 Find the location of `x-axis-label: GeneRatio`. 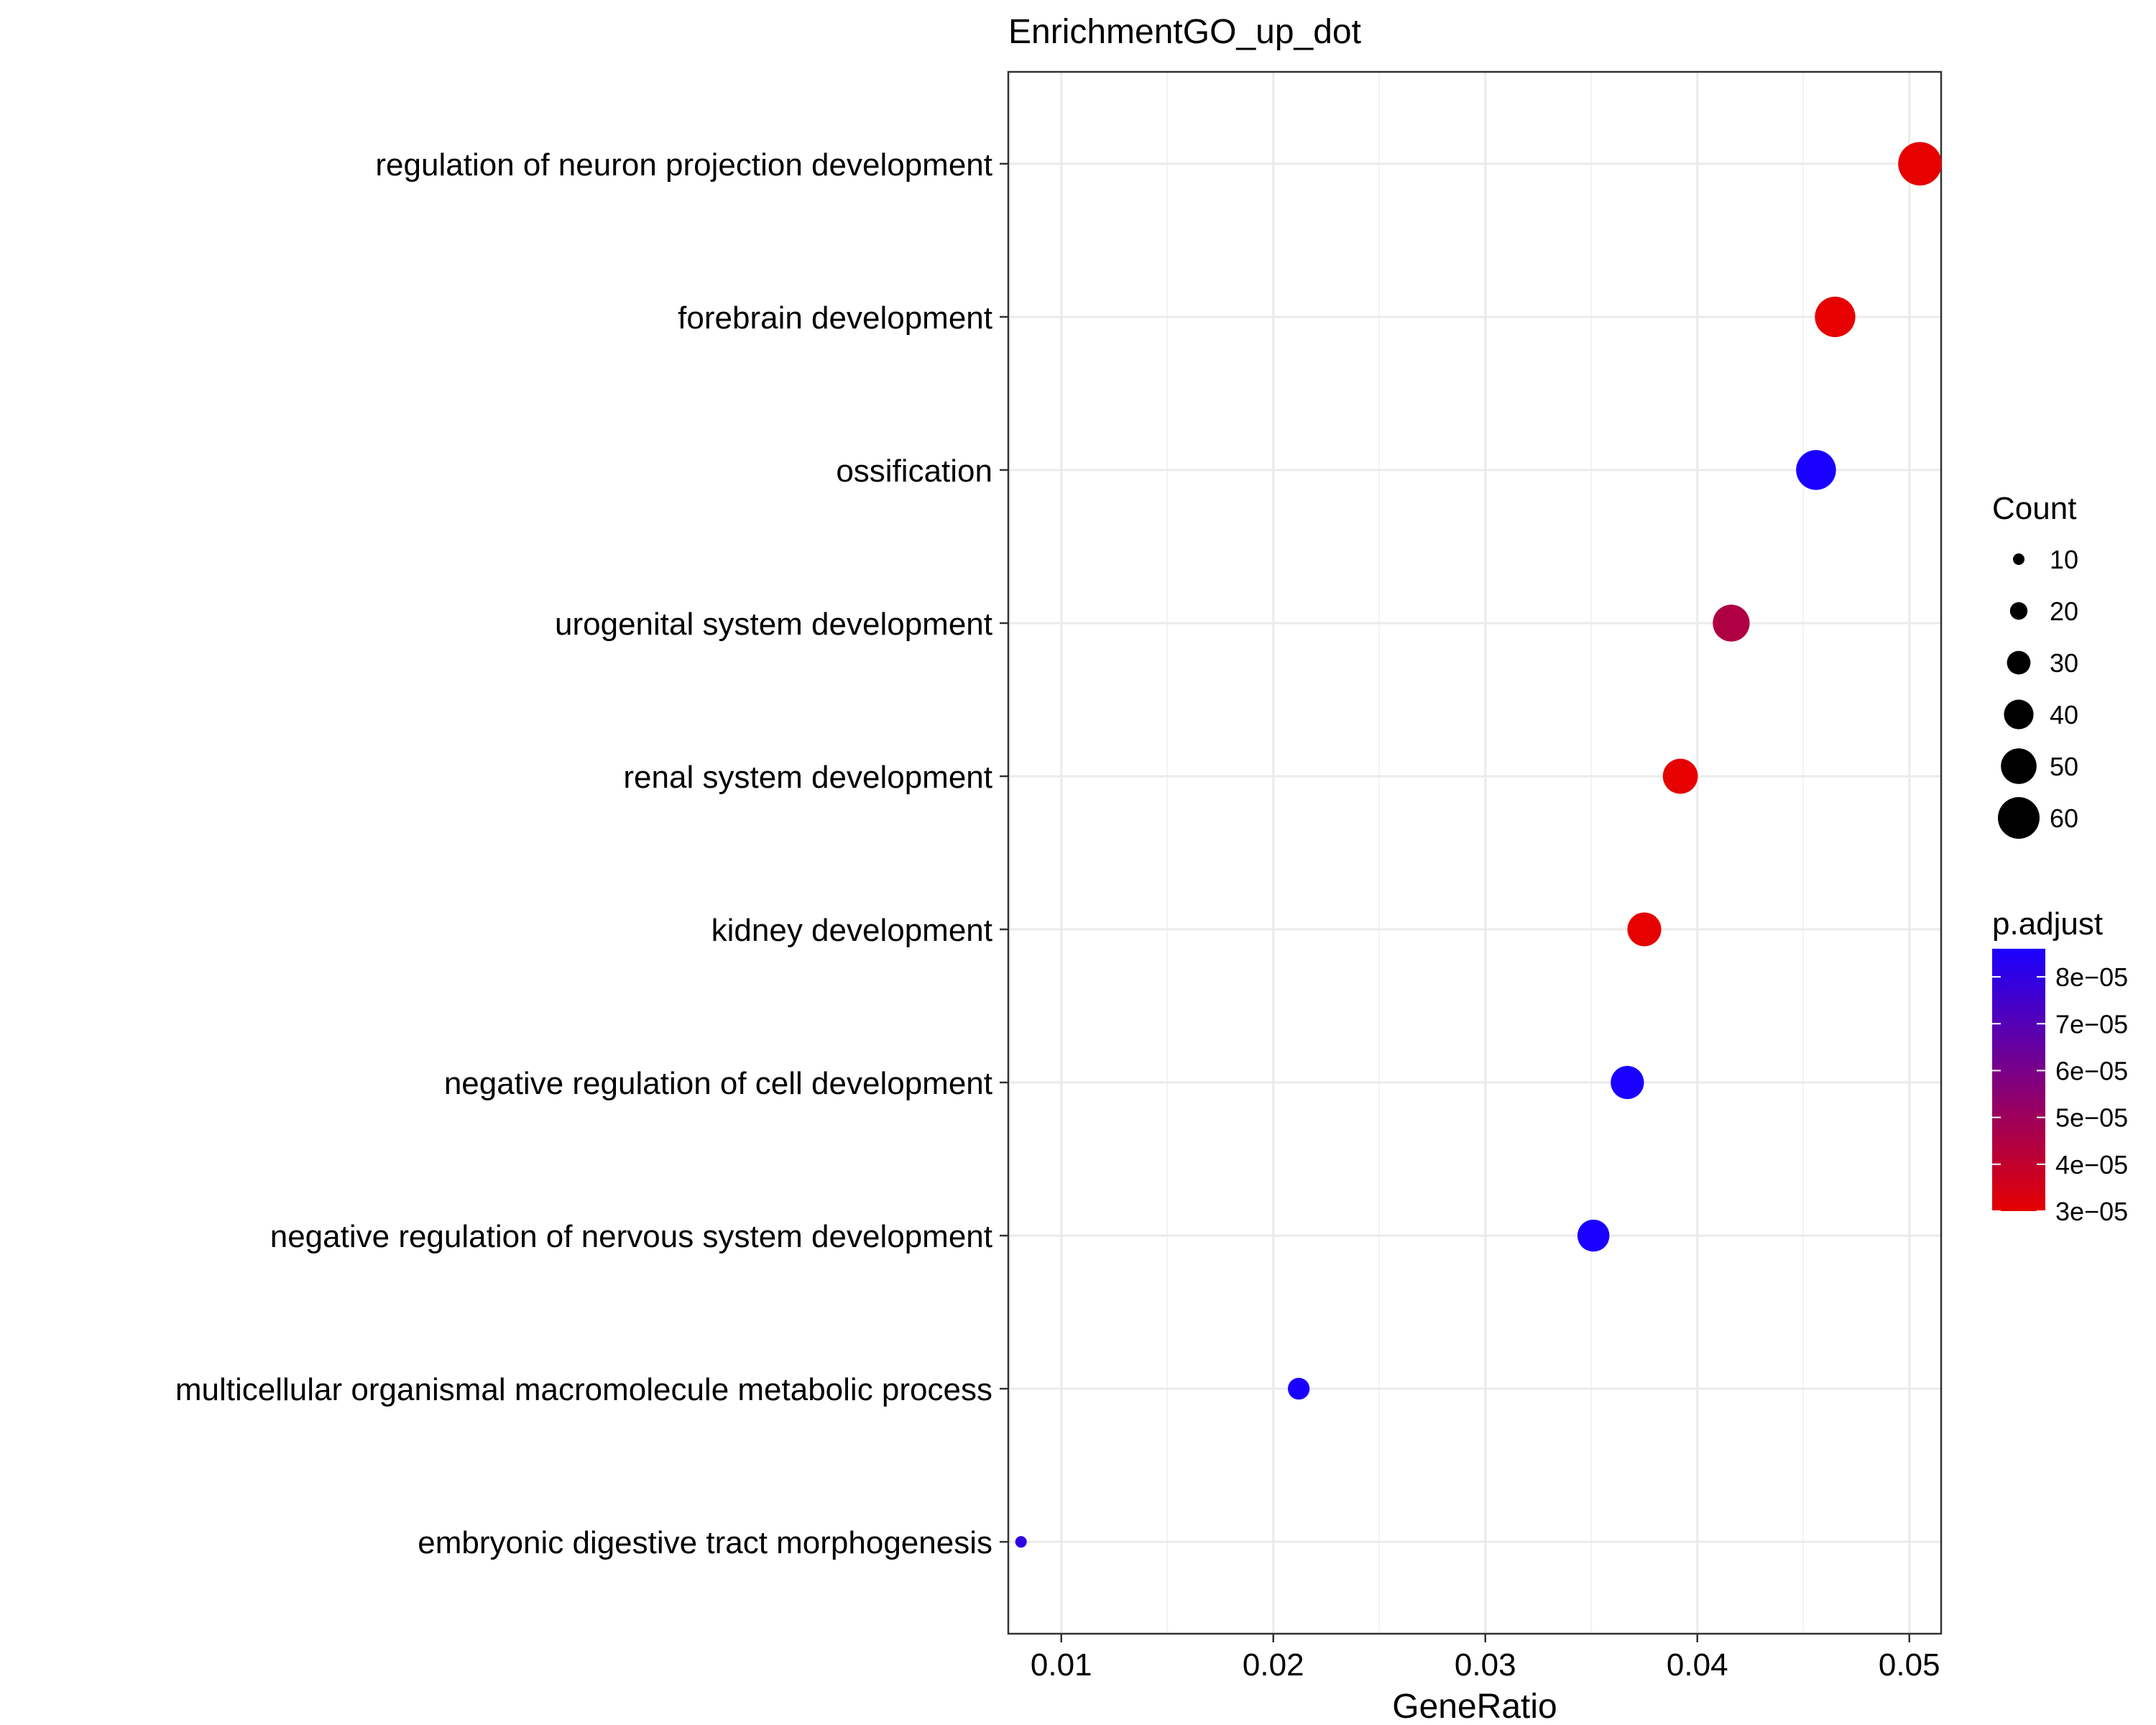

x-axis-label: GeneRatio is located at coordinates (1474, 1706).